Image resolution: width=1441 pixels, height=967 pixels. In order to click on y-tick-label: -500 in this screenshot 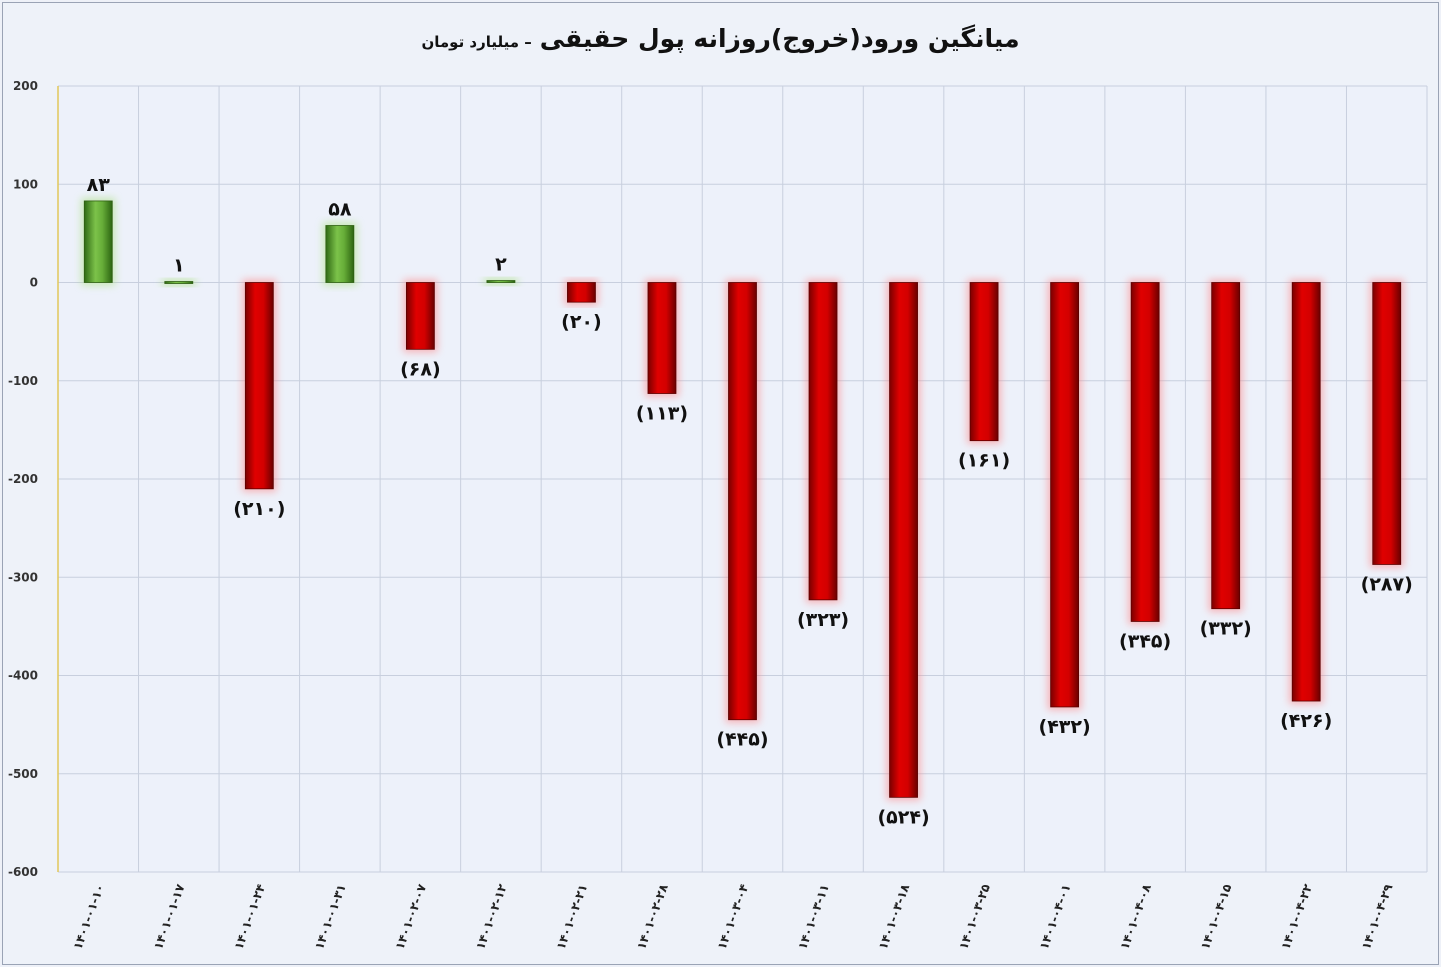, I will do `click(23, 774)`.